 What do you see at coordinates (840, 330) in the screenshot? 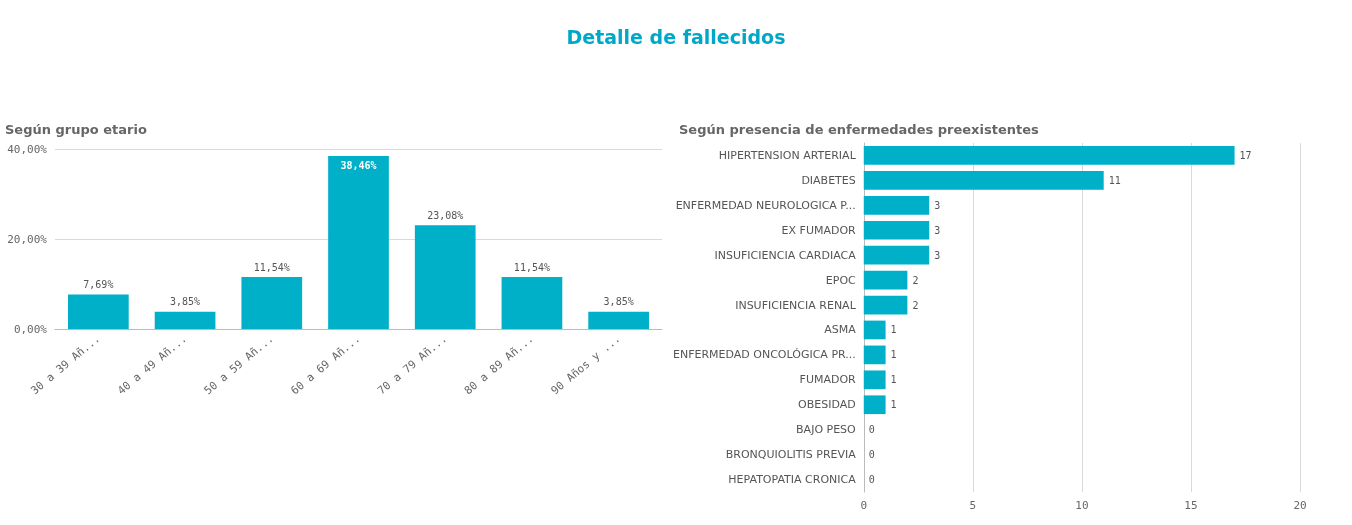
I see `y-tick-label: ASMA` at bounding box center [840, 330].